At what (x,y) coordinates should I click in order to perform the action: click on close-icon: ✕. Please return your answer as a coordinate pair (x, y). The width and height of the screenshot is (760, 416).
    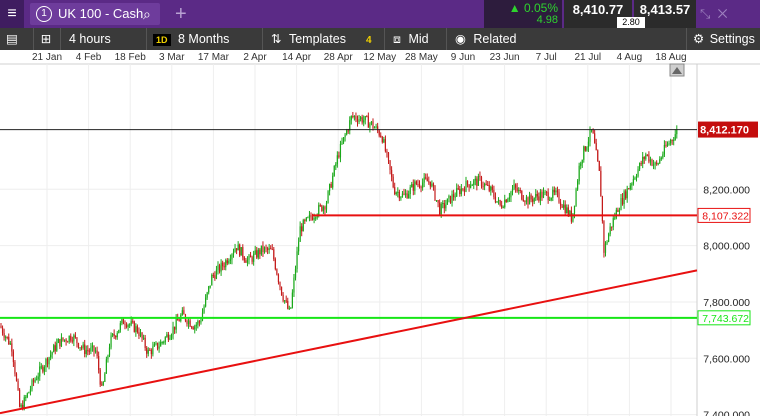
    Looking at the image, I should click on (722, 13).